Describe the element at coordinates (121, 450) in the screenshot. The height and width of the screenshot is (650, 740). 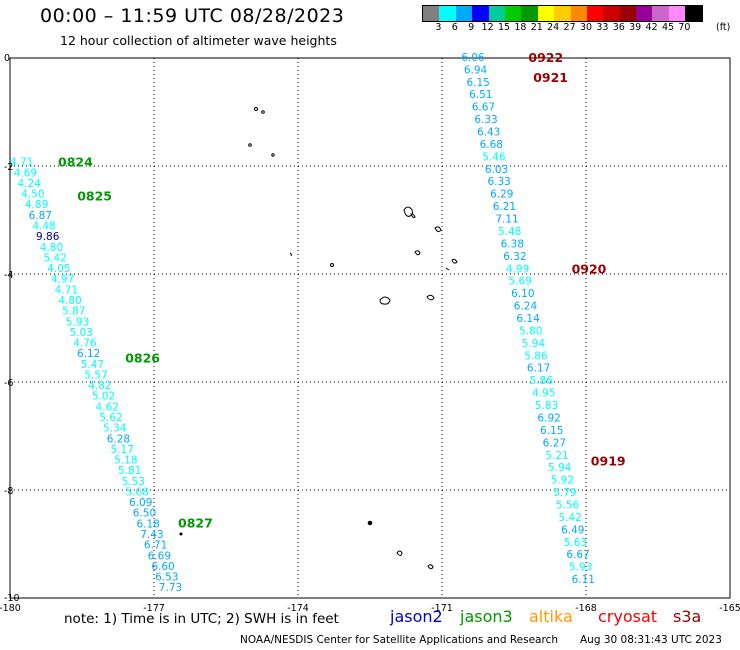
I see `swh-value: 5.17` at that location.